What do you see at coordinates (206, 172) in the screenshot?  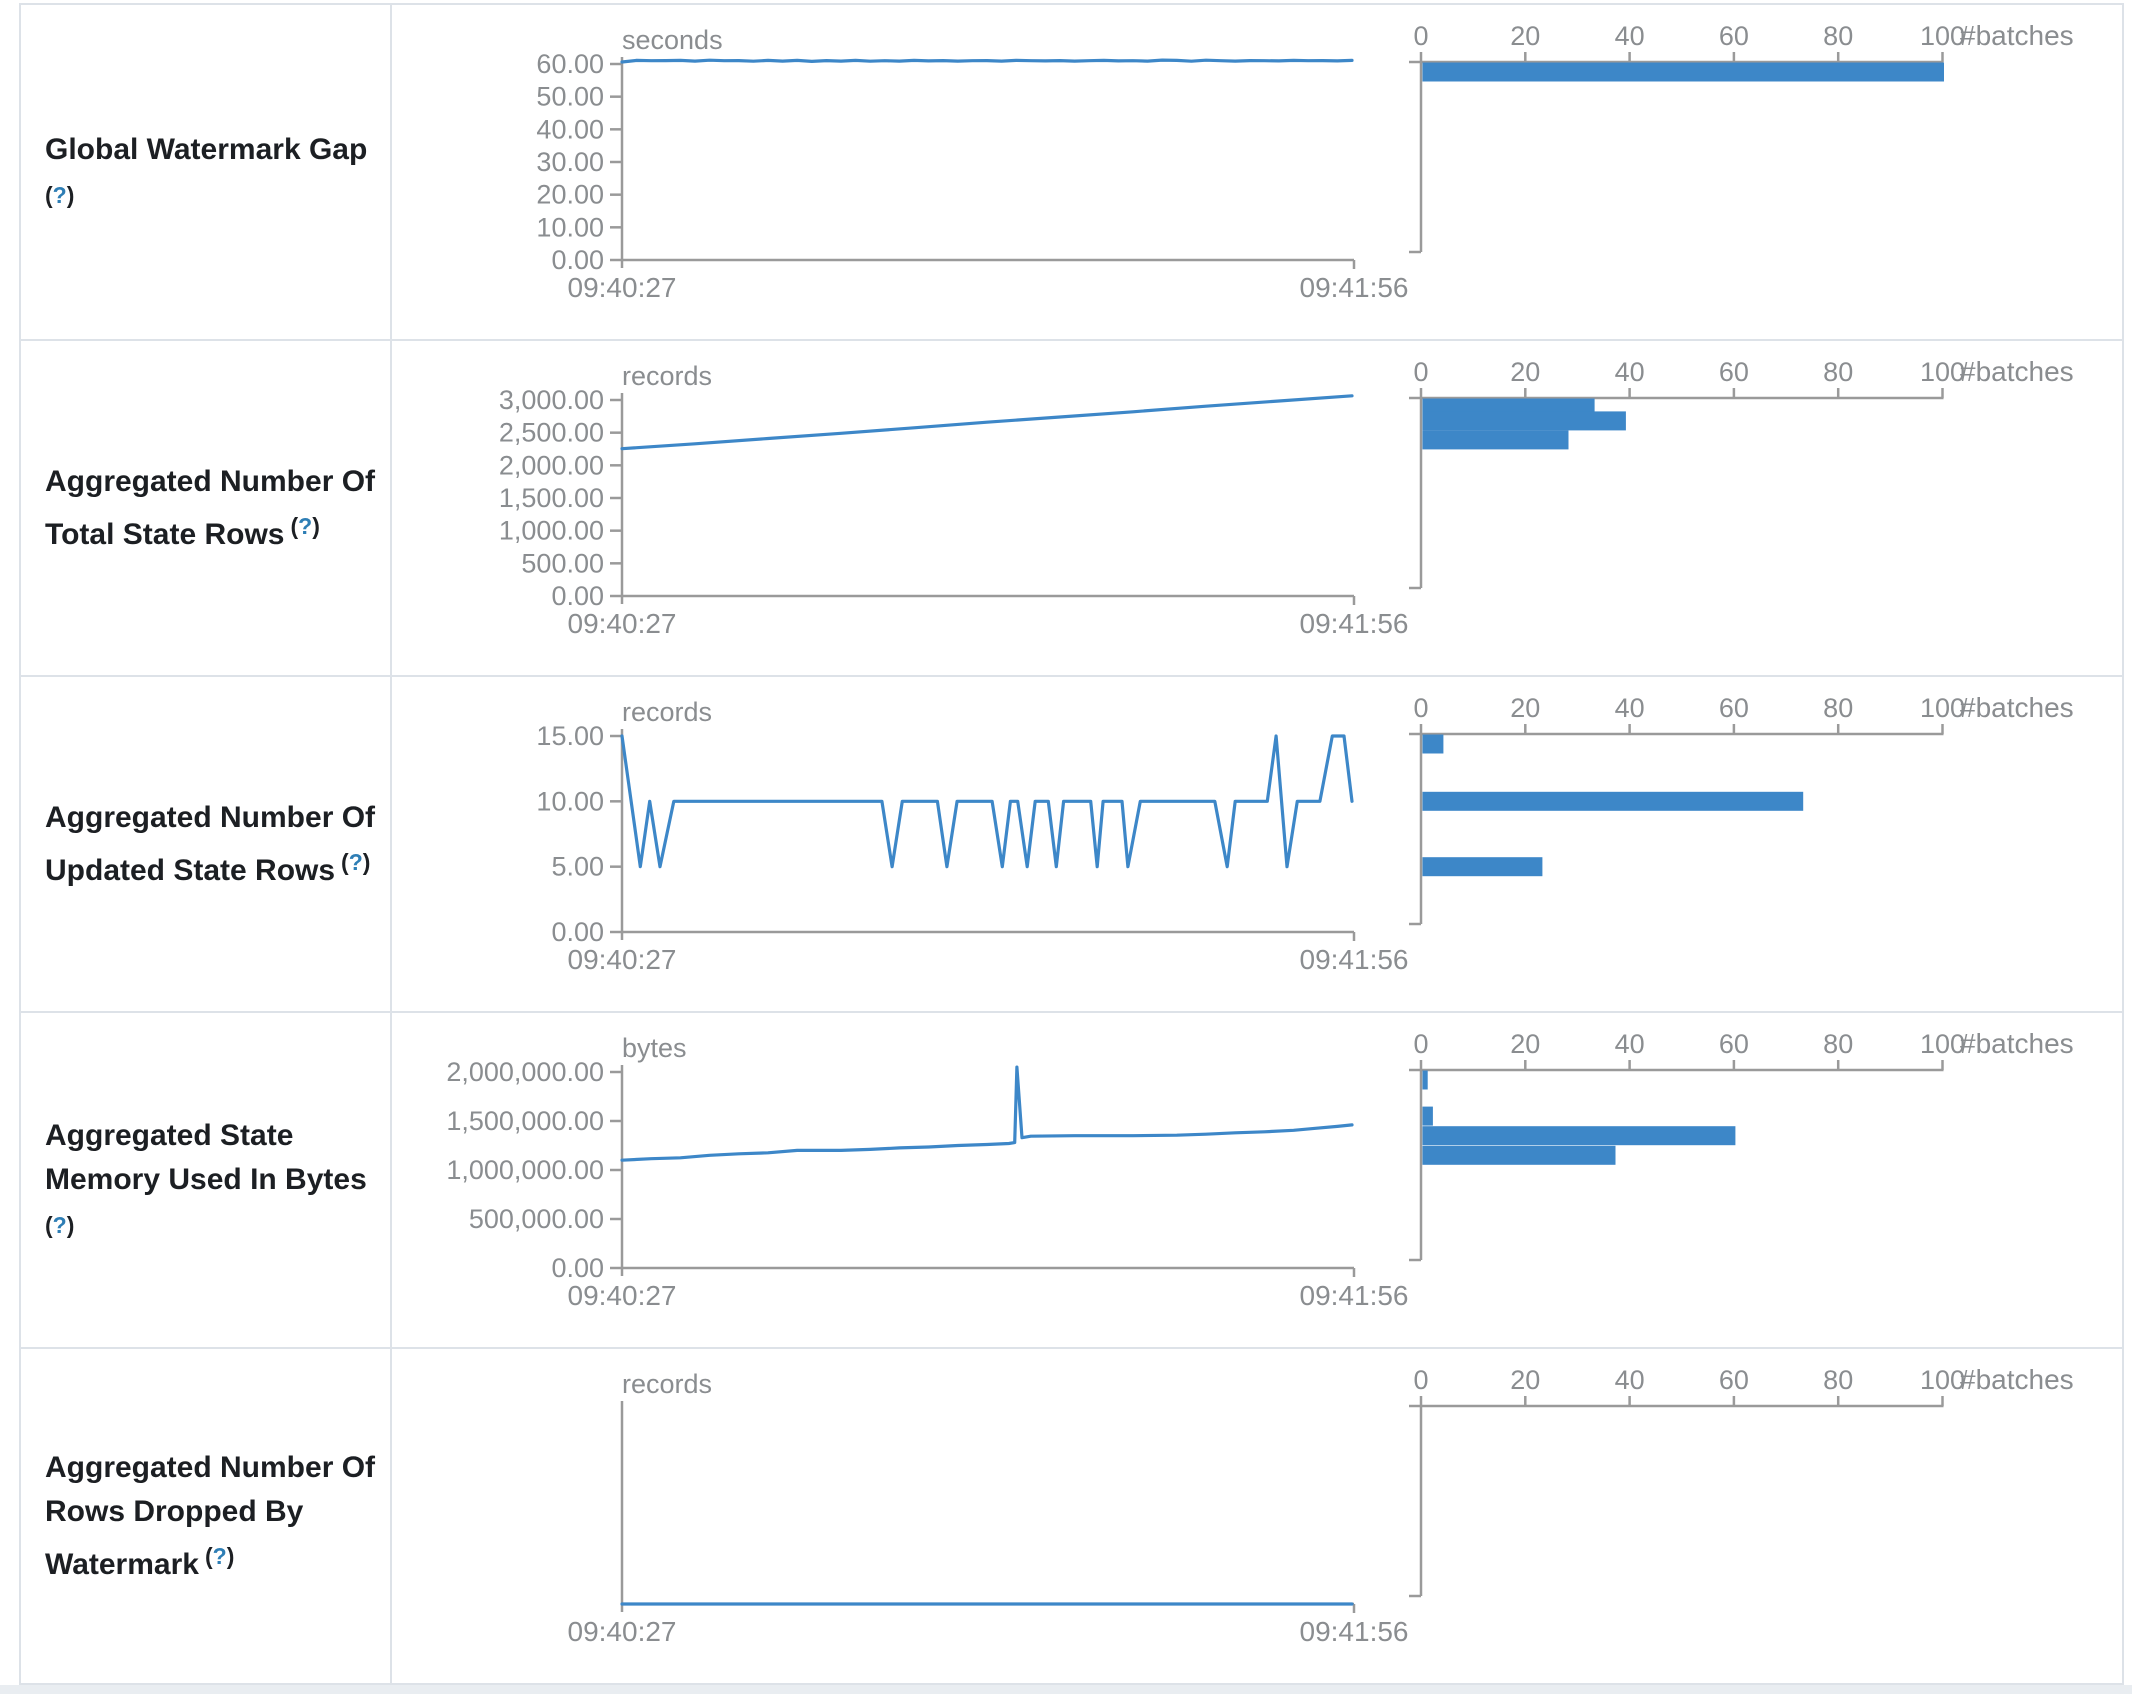 I see `metric-label-global-watermark-gap: Global Watermark Gap (?)` at bounding box center [206, 172].